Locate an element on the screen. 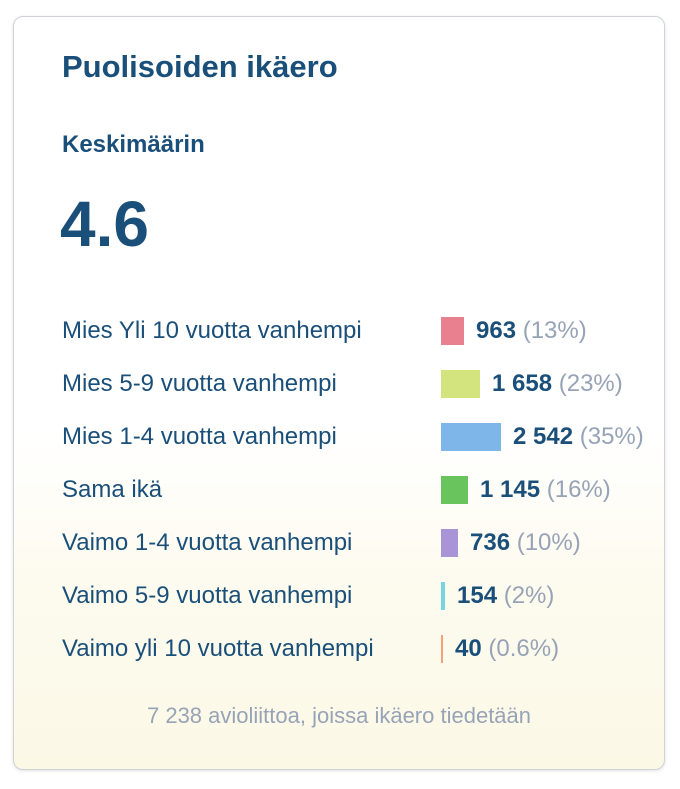 The height and width of the screenshot is (789, 680). category-label: Mies 1-4 vuotta vanhempi is located at coordinates (199, 436).